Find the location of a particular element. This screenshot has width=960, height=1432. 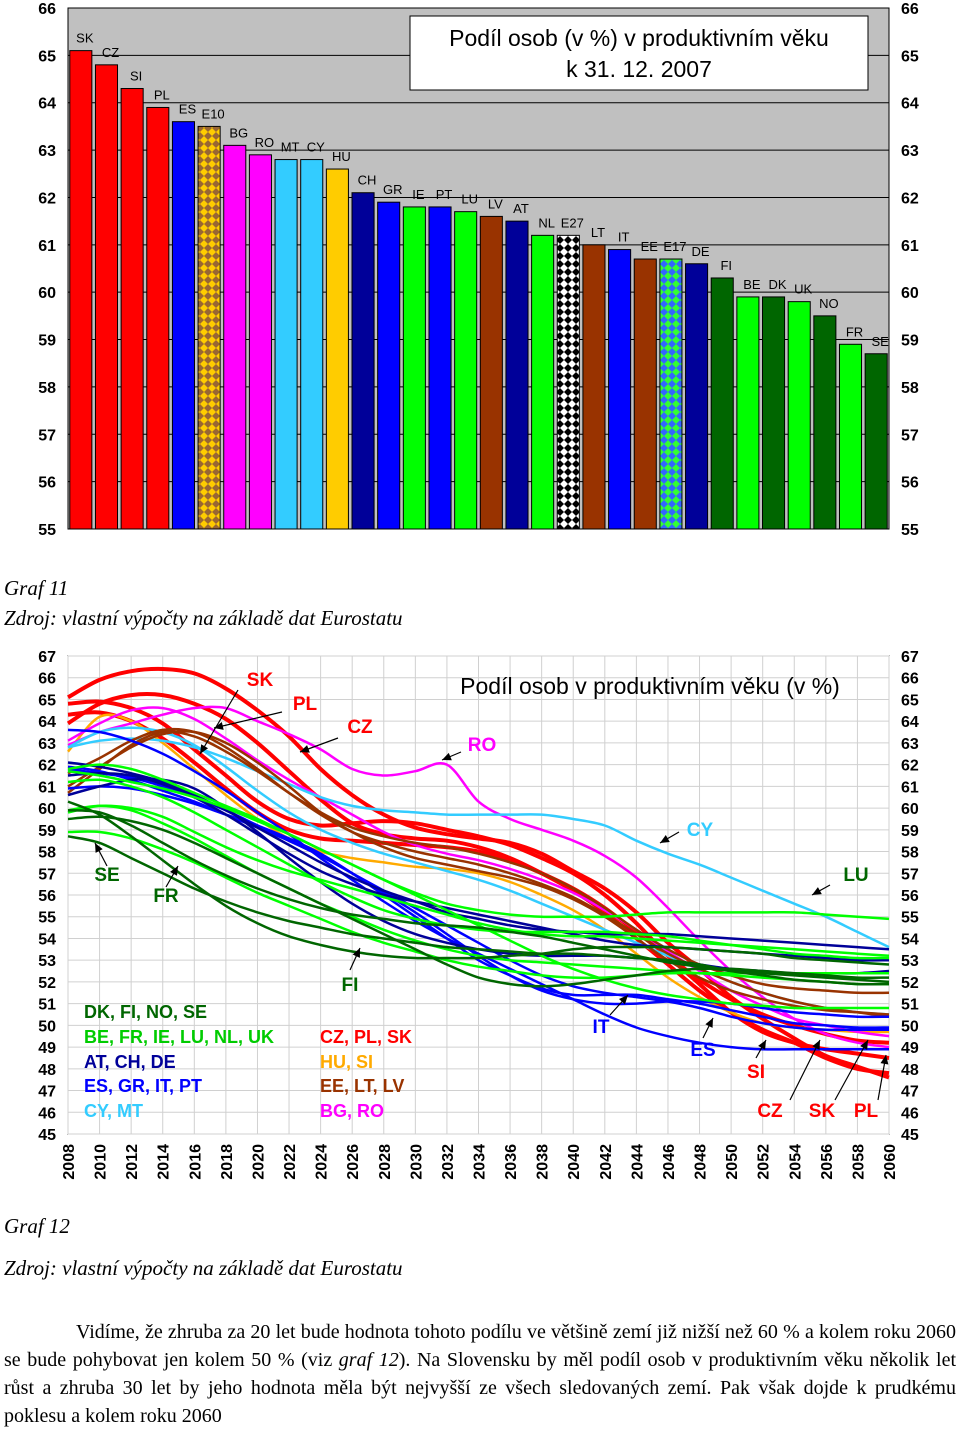

annotation-label: FI is located at coordinates (350, 985).